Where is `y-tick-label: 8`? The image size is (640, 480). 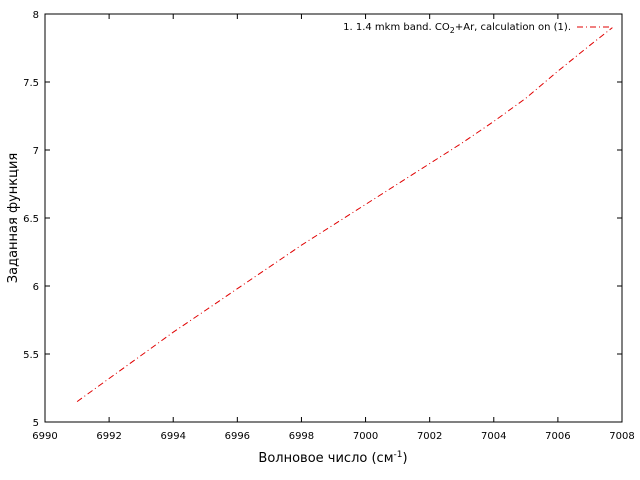
y-tick-label: 8 is located at coordinates (36, 15).